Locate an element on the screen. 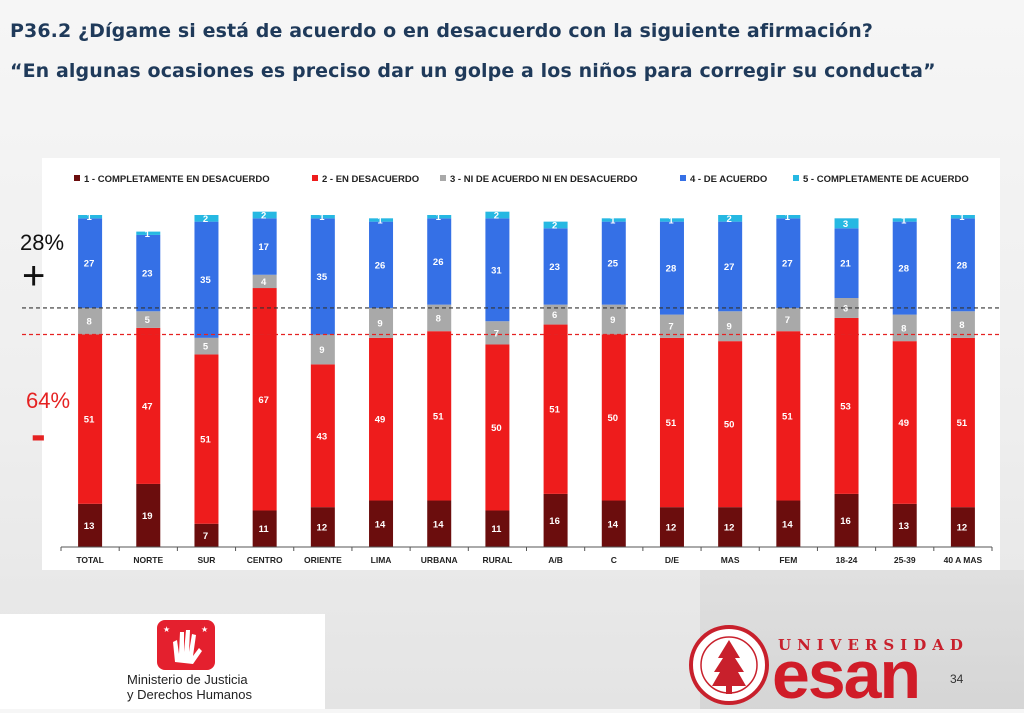  bar-lima-s3 is located at coordinates (381, 322).